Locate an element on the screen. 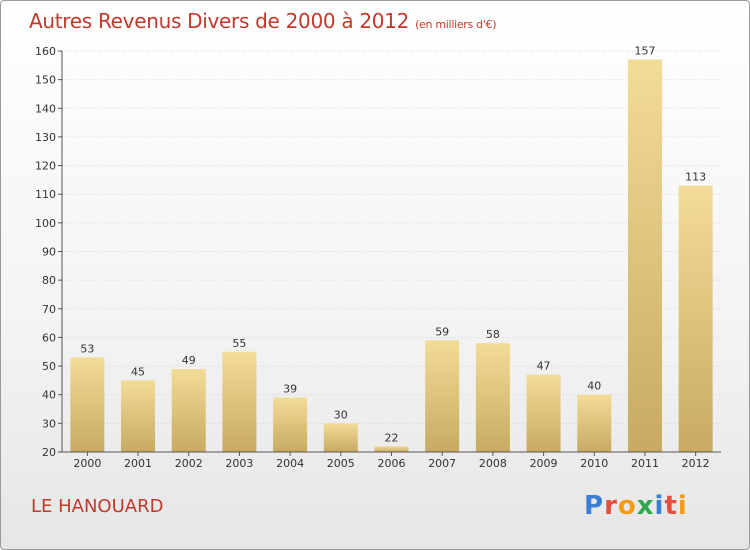  bar-2007 is located at coordinates (442, 396).